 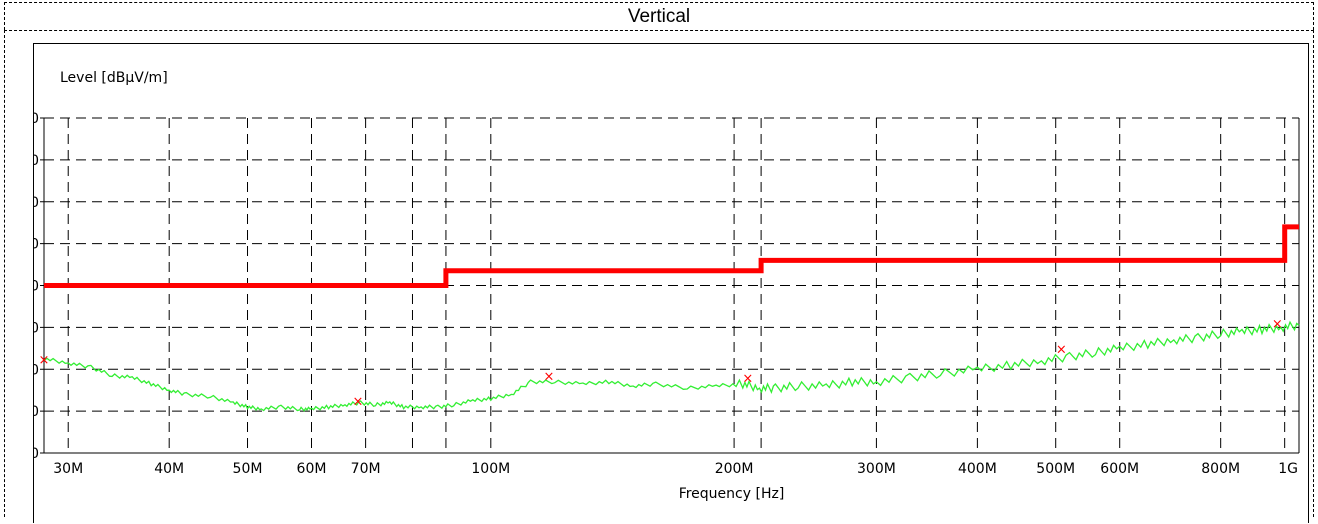 What do you see at coordinates (1288, 469) in the screenshot?
I see `x-tick-label: 1G` at bounding box center [1288, 469].